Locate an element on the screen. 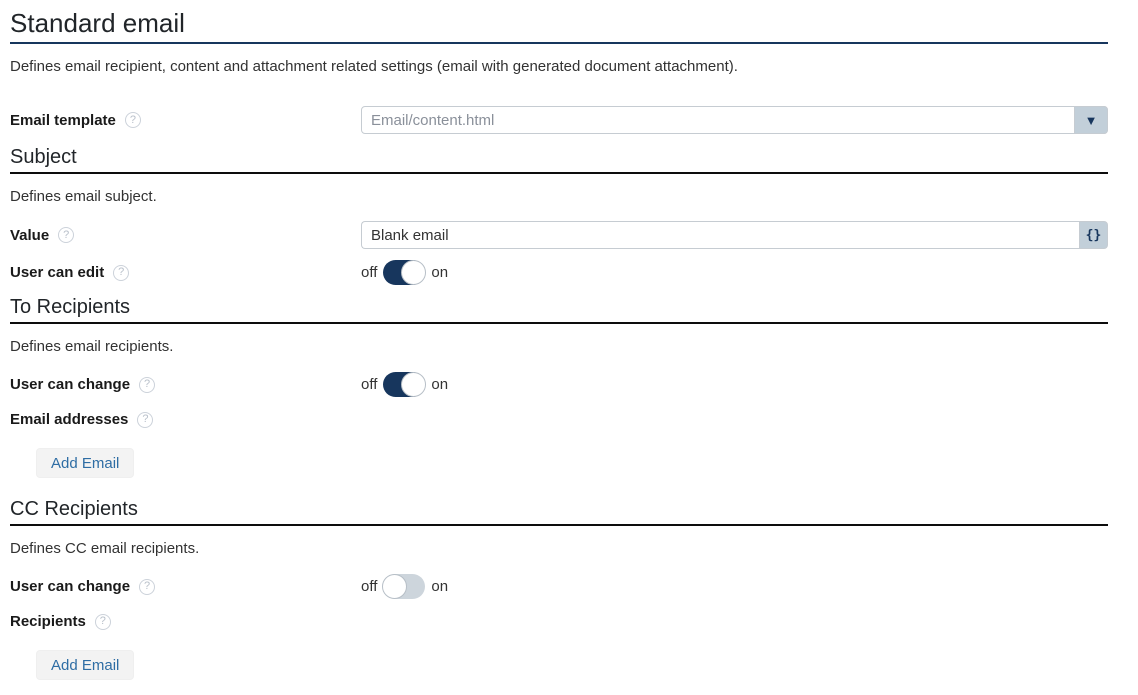 Image resolution: width=1138 pixels, height=695 pixels. insert-placeholder-button: {} is located at coordinates (1093, 235).